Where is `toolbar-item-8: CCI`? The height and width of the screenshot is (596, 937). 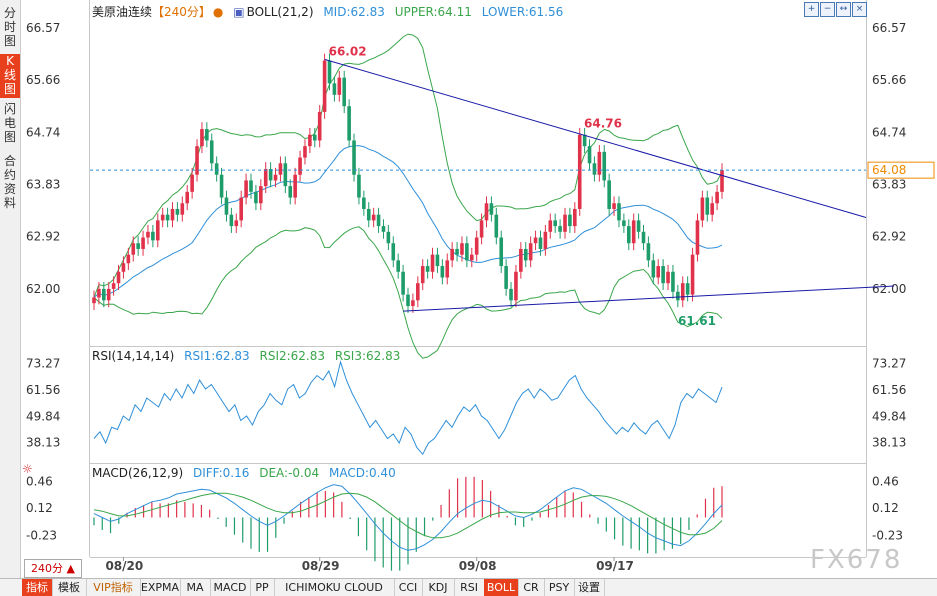
toolbar-item-8: CCI is located at coordinates (408, 587).